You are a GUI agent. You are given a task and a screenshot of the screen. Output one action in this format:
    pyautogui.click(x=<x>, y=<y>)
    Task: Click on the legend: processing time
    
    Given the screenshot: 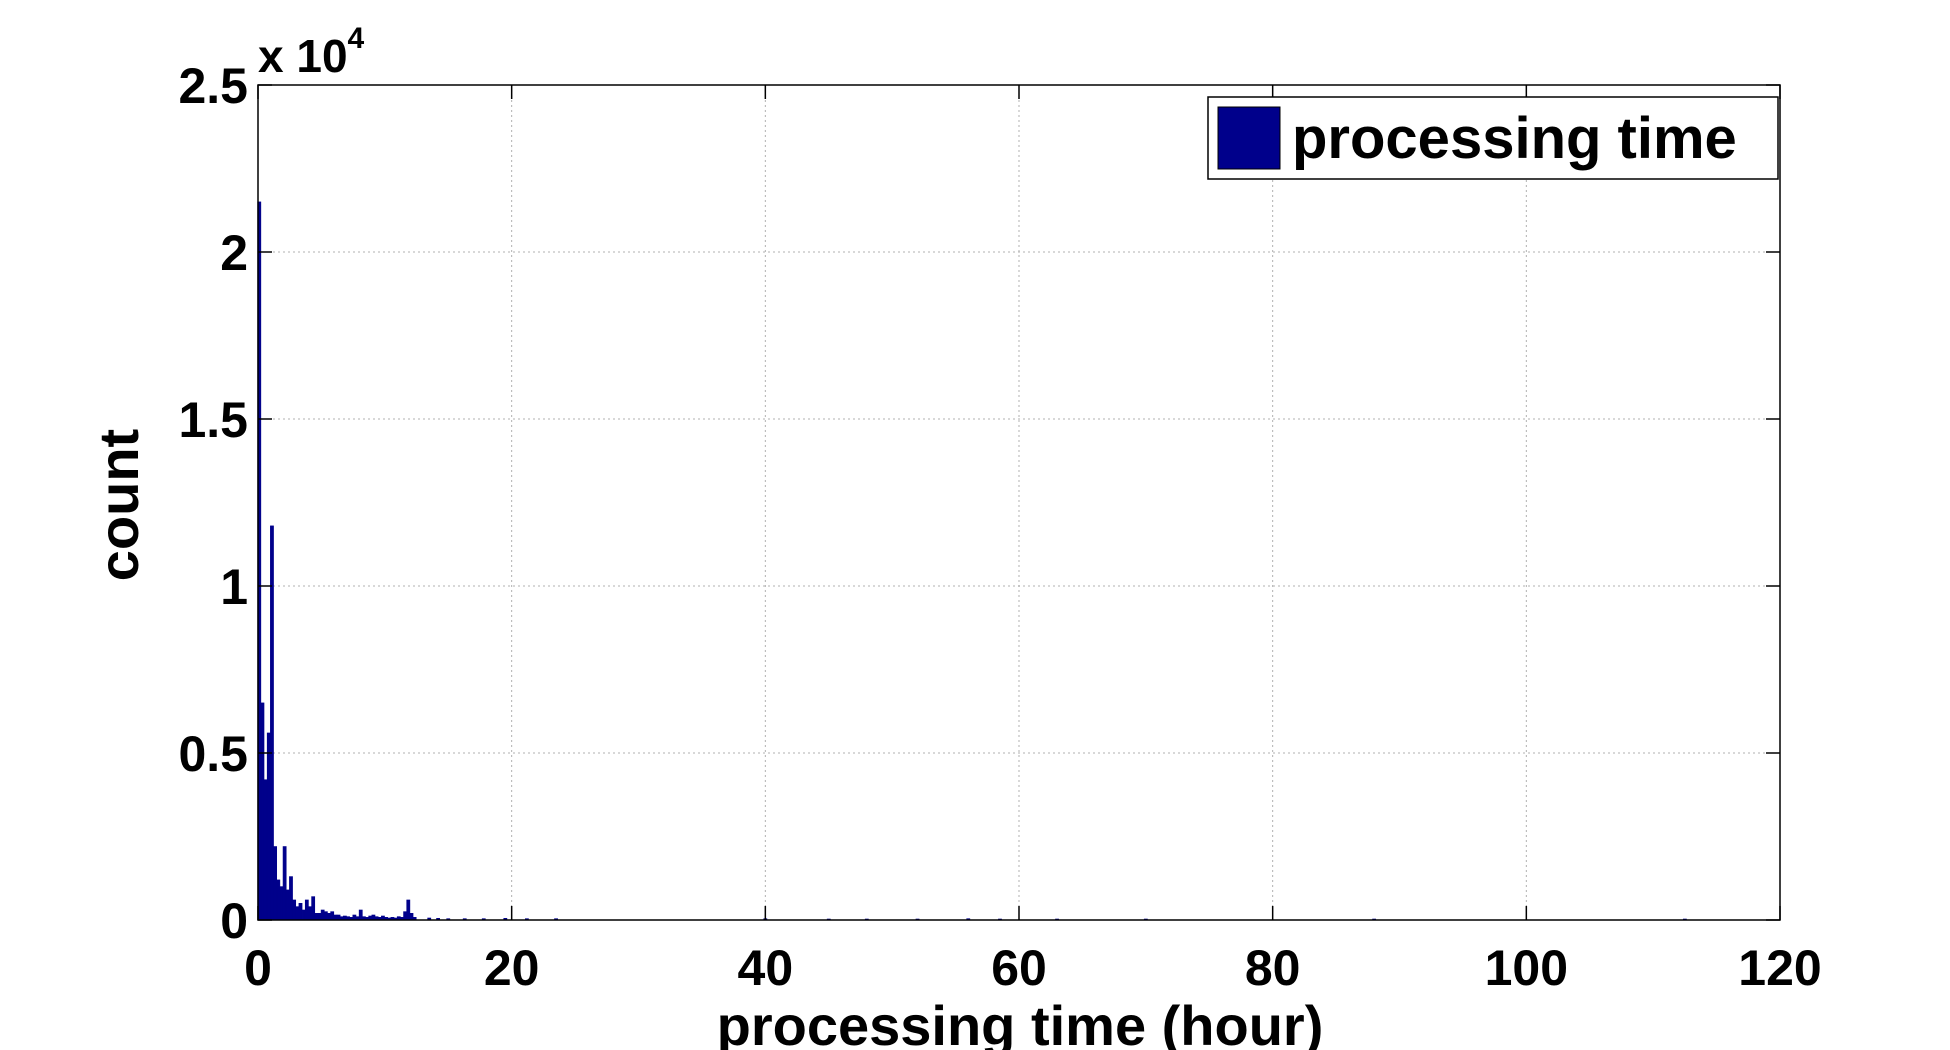 What is the action you would take?
    pyautogui.click(x=1493, y=138)
    